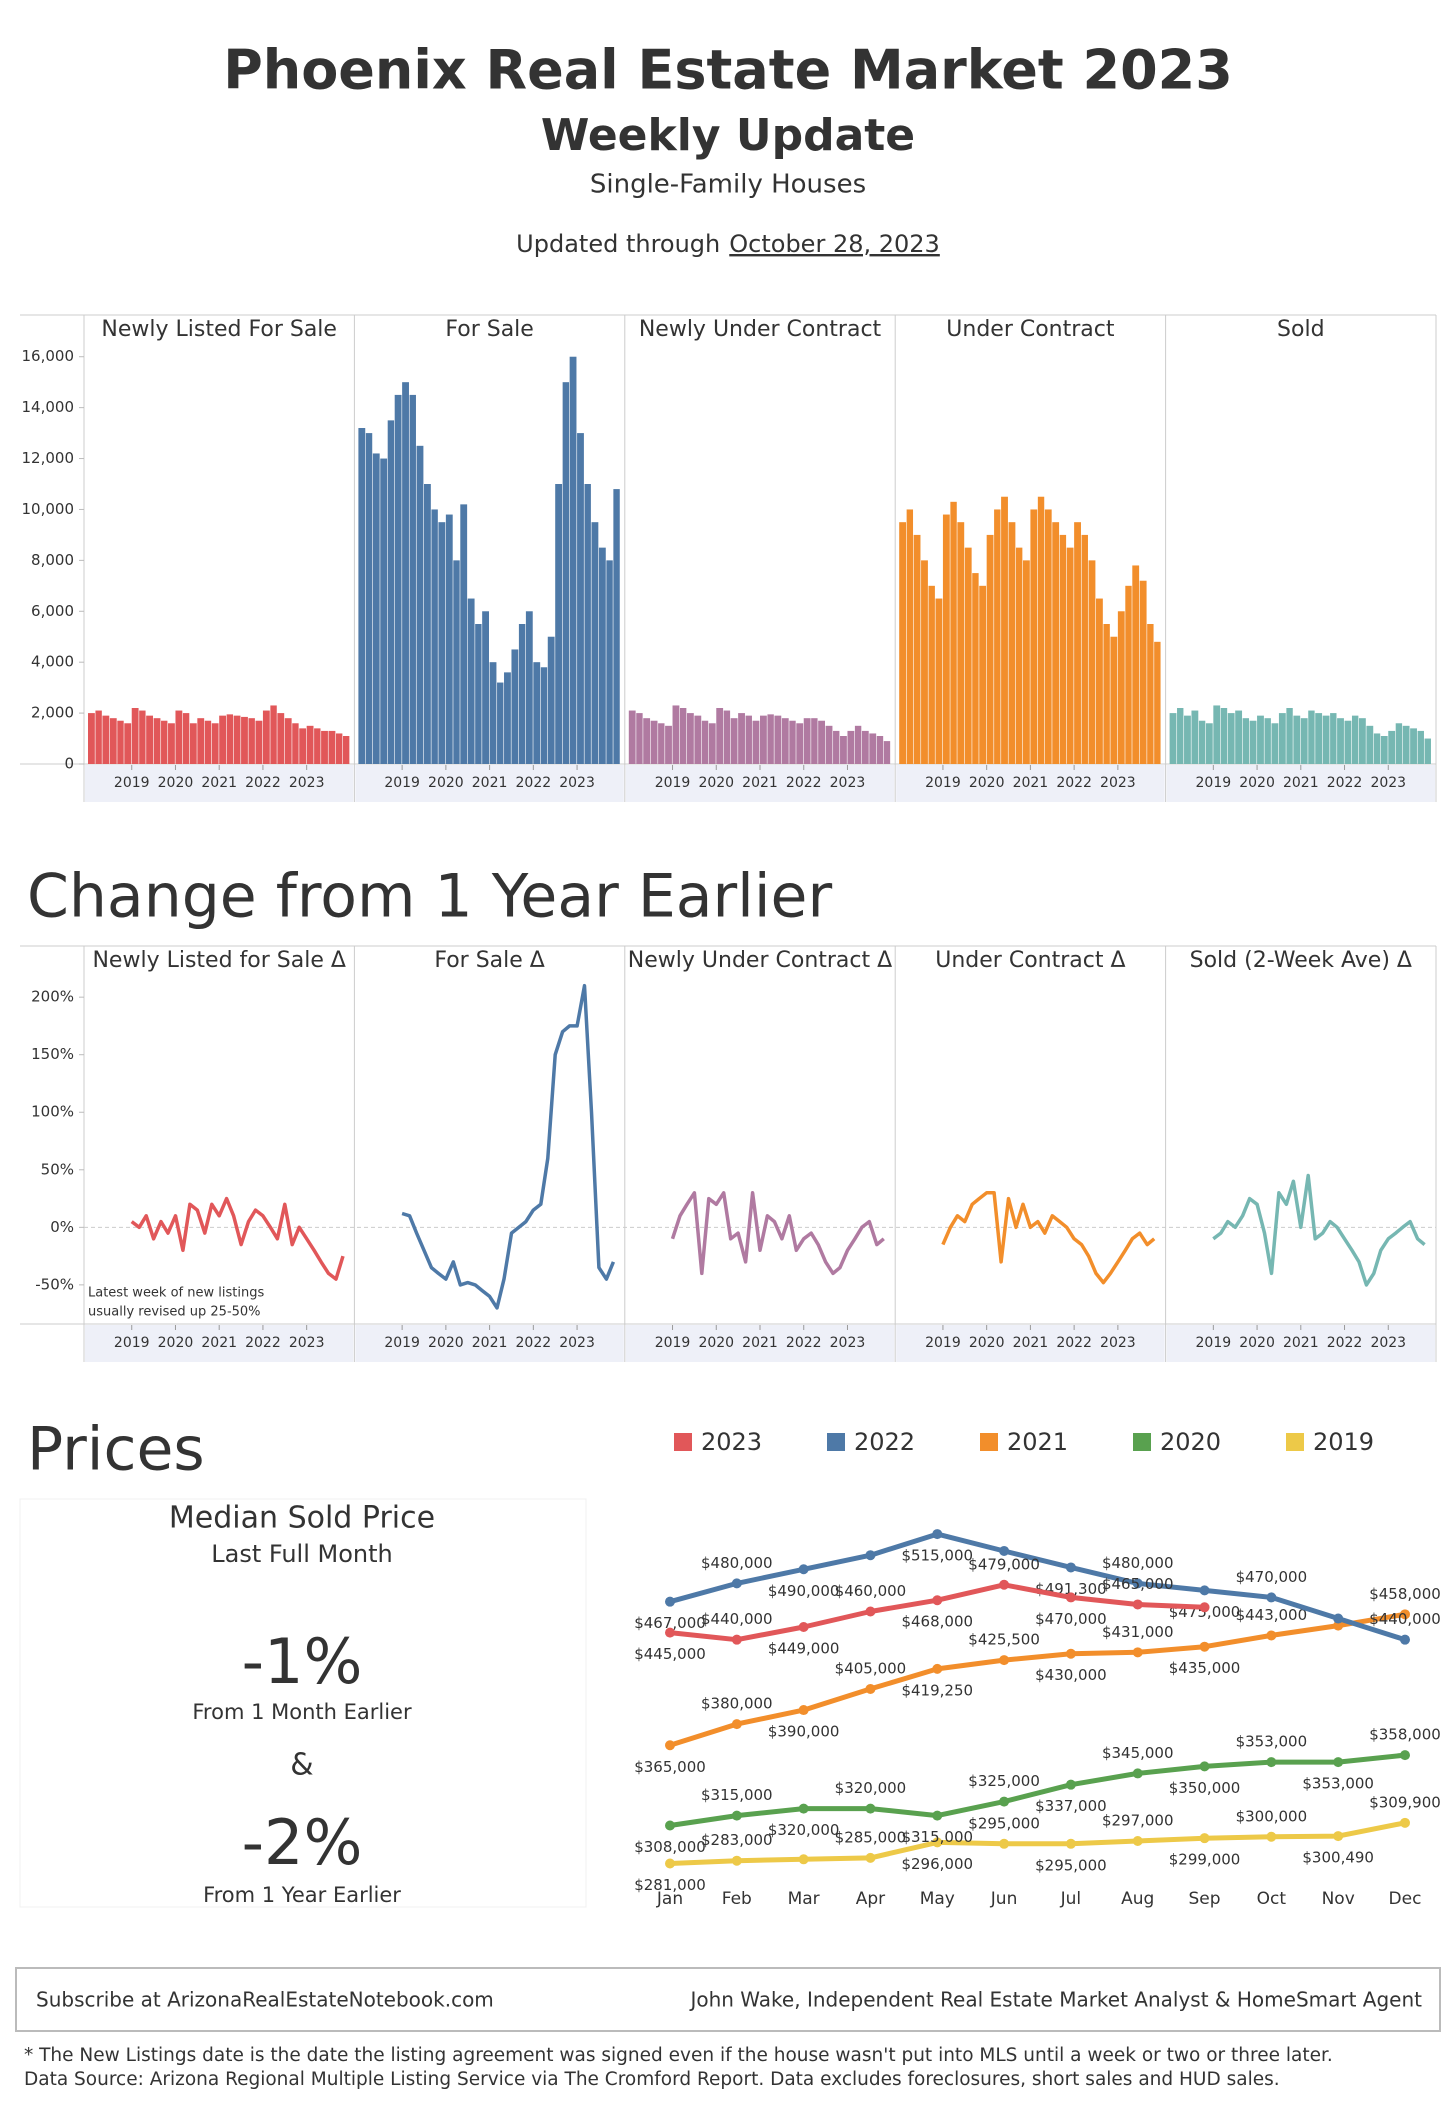 The height and width of the screenshot is (2111, 1456). I want to click on value-label: $365,000, so click(670, 1767).